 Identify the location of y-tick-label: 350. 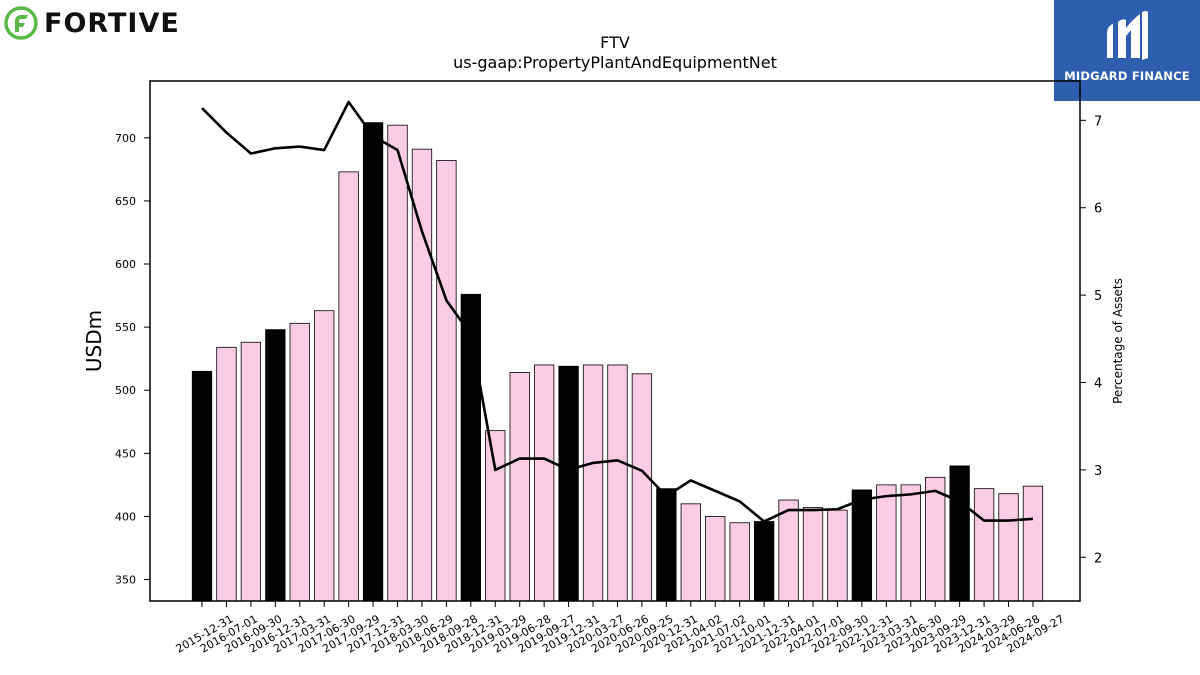
(125, 580).